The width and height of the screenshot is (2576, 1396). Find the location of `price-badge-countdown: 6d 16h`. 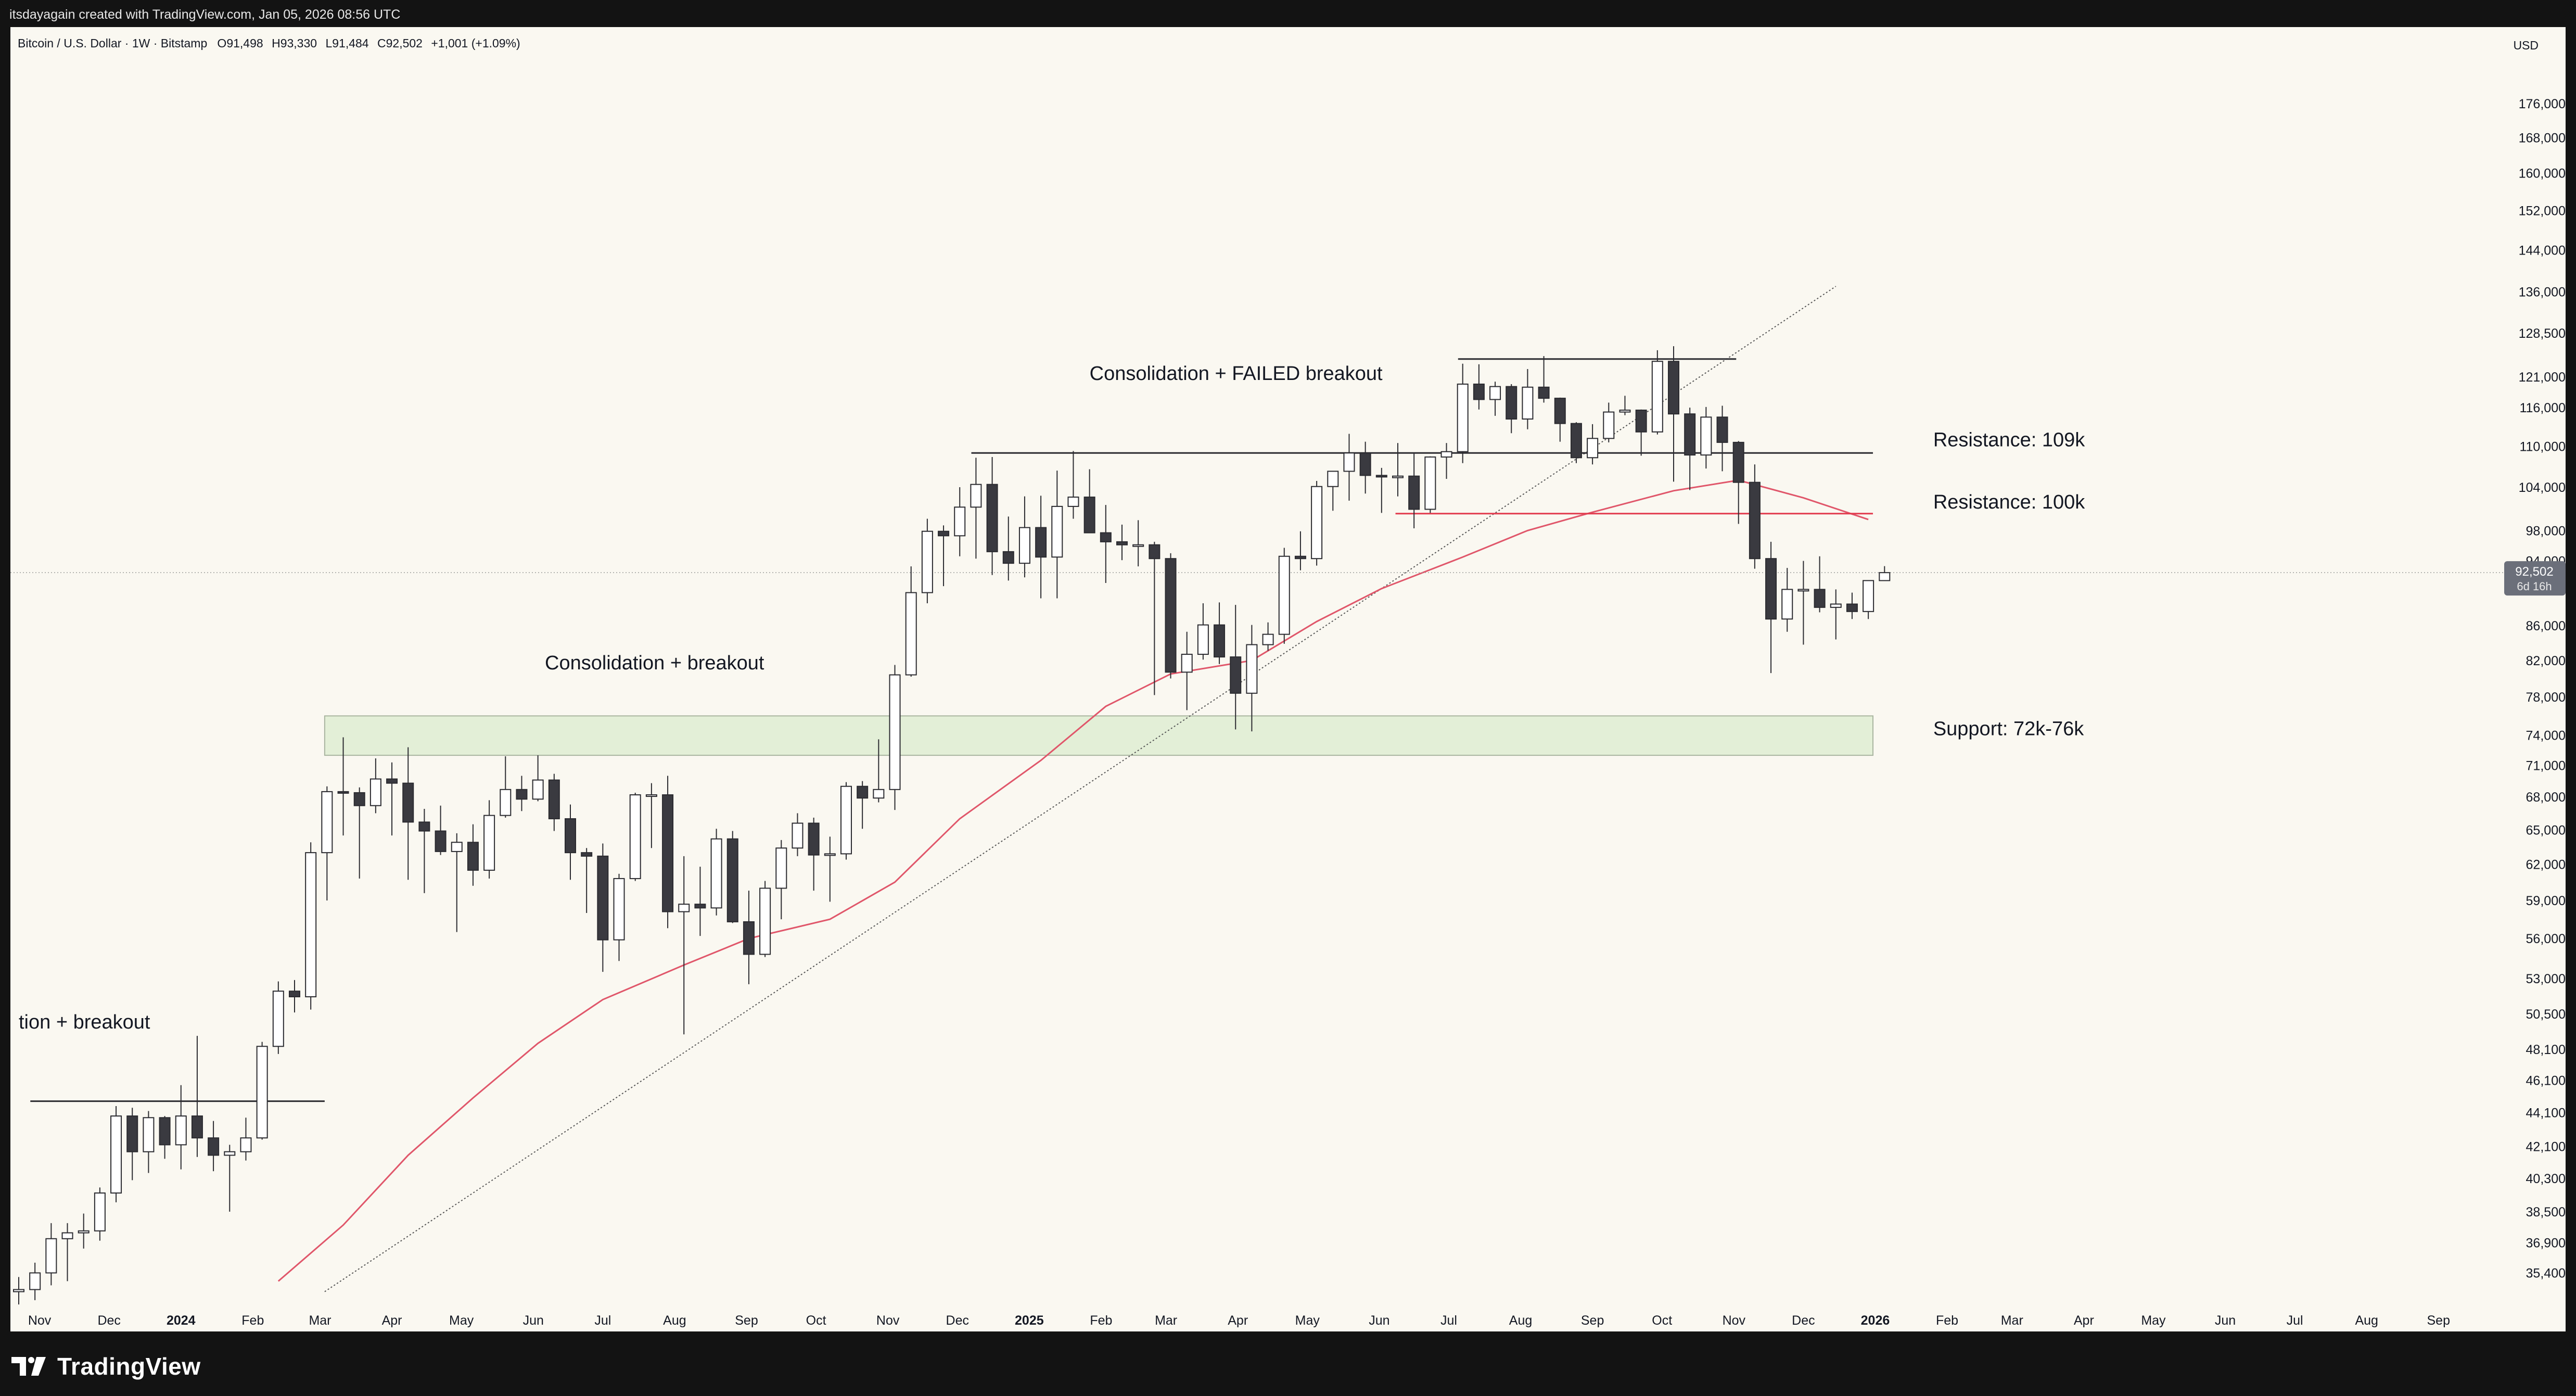

price-badge-countdown: 6d 16h is located at coordinates (2534, 586).